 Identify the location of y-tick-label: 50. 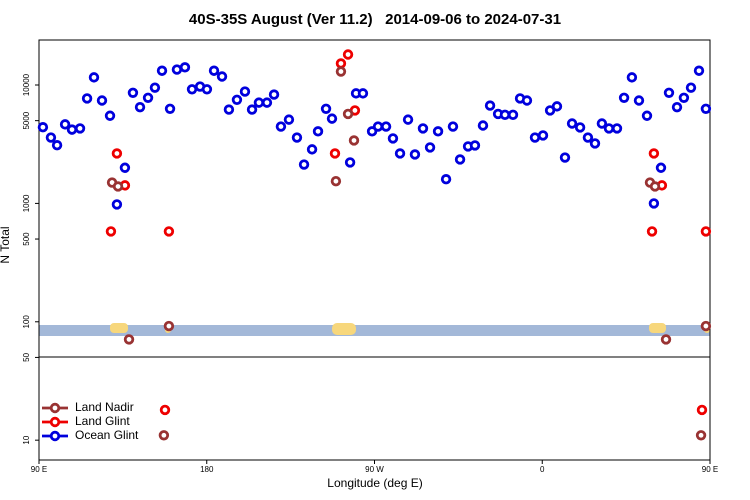
(26, 356).